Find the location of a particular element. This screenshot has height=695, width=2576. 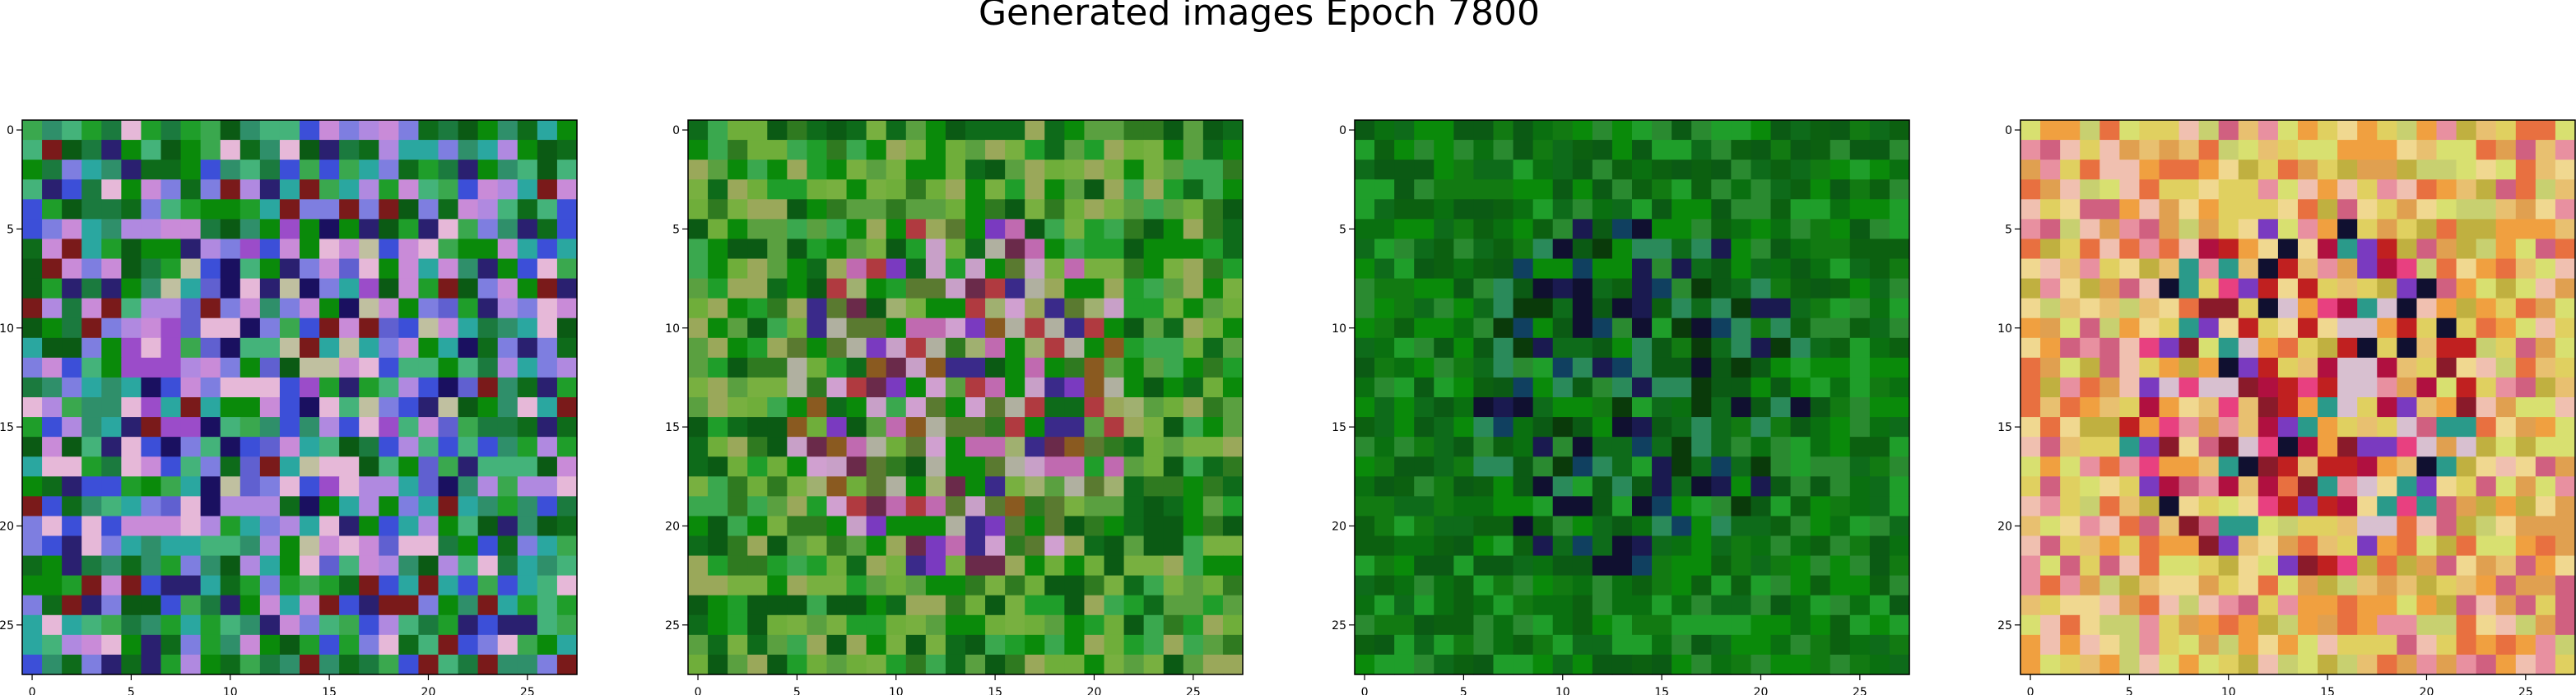

y-tick-label: 20 is located at coordinates (2004, 526).